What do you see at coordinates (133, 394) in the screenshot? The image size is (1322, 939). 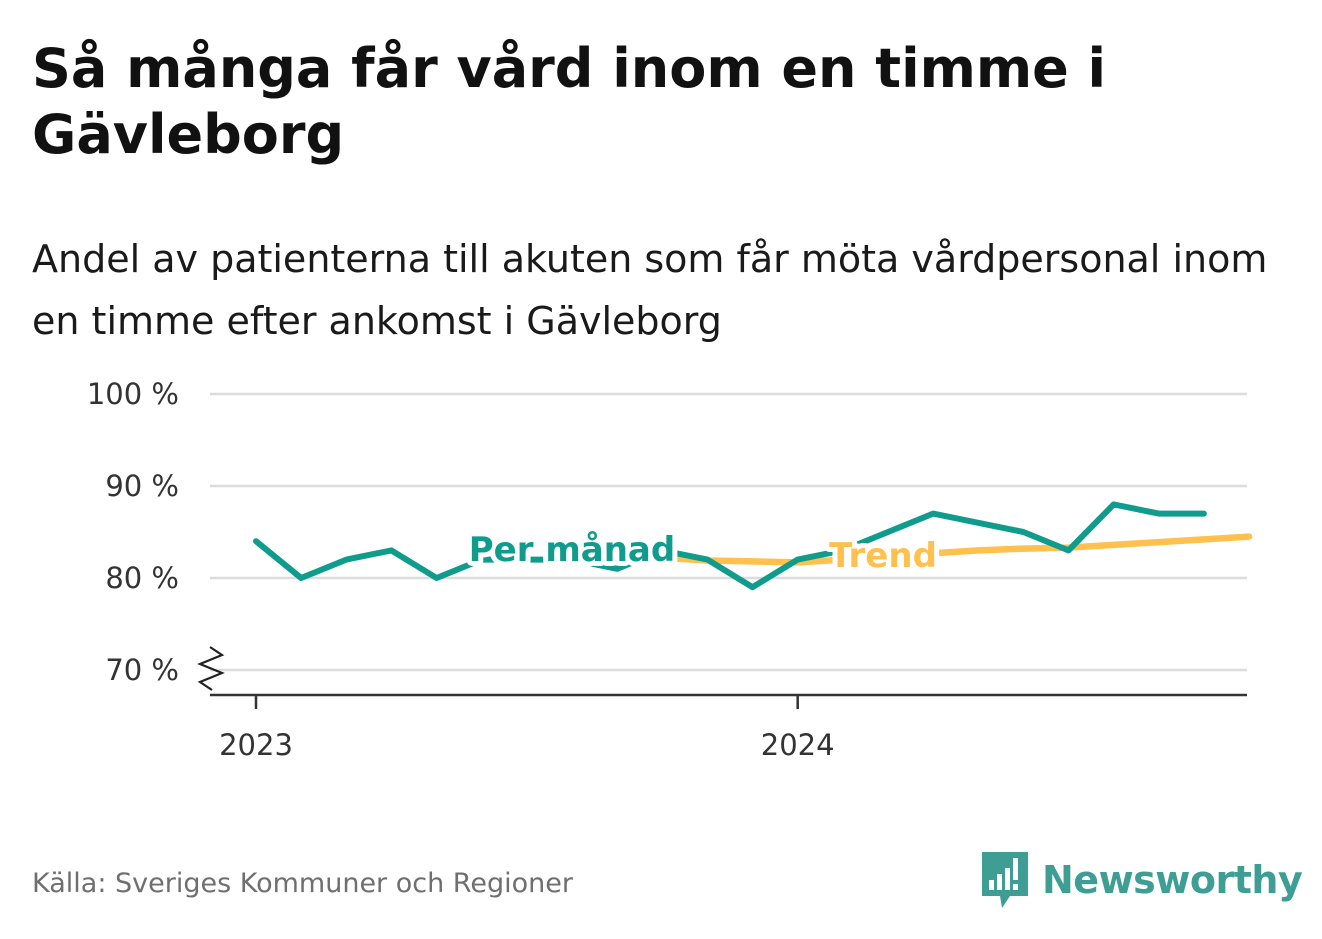 I see `y-tick-label: 100 %` at bounding box center [133, 394].